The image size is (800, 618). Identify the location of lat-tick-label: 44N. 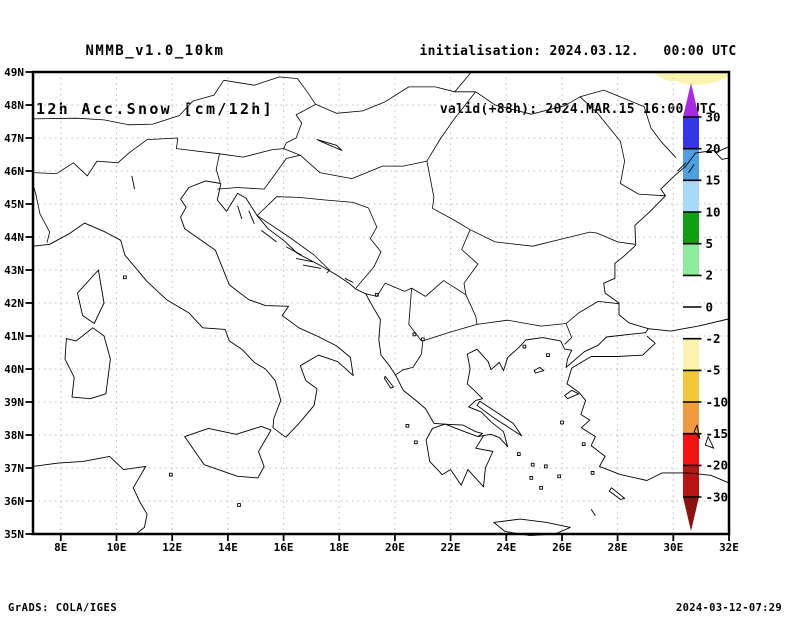
(14, 237).